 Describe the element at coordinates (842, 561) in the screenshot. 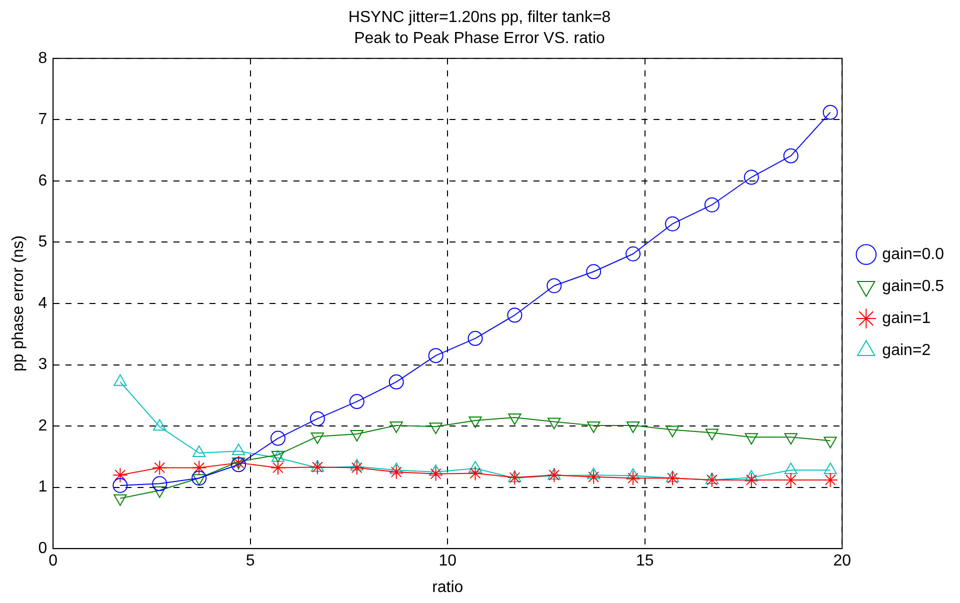

I see `x-tick-label: 20` at that location.